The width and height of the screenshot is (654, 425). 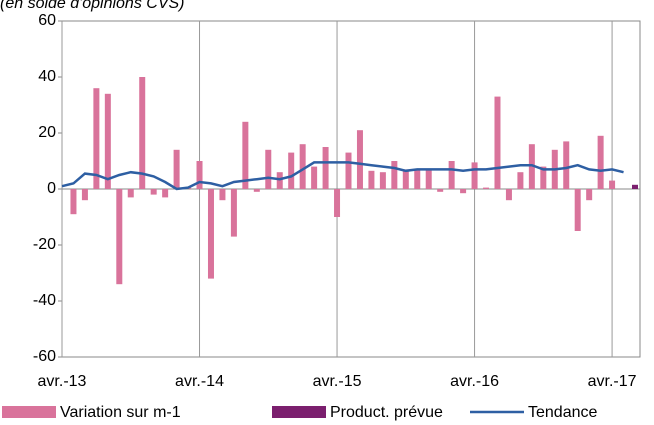 I want to click on y-tick-label: 20, so click(x=47, y=132).